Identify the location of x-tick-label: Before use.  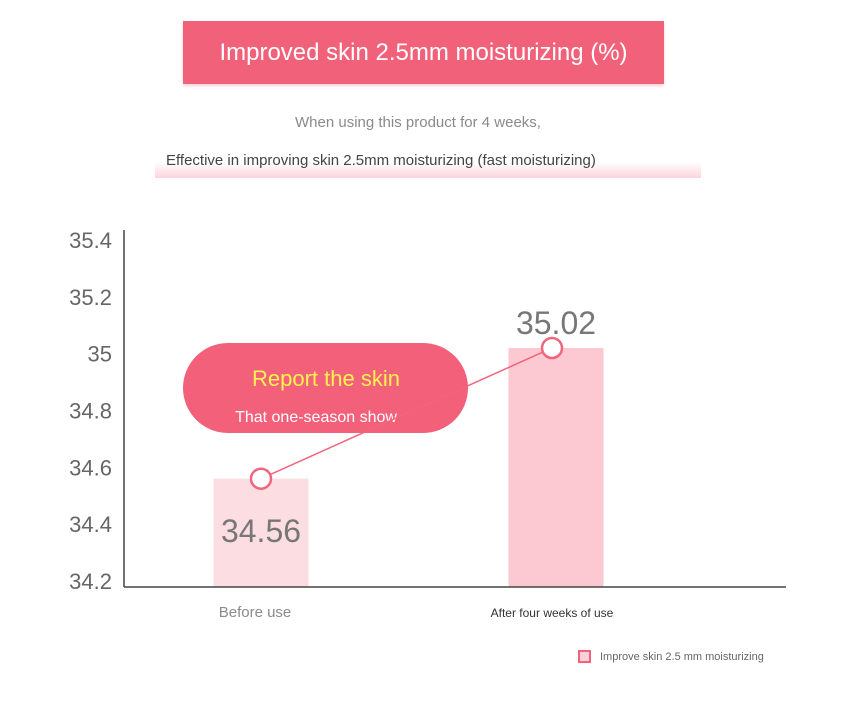
(255, 612).